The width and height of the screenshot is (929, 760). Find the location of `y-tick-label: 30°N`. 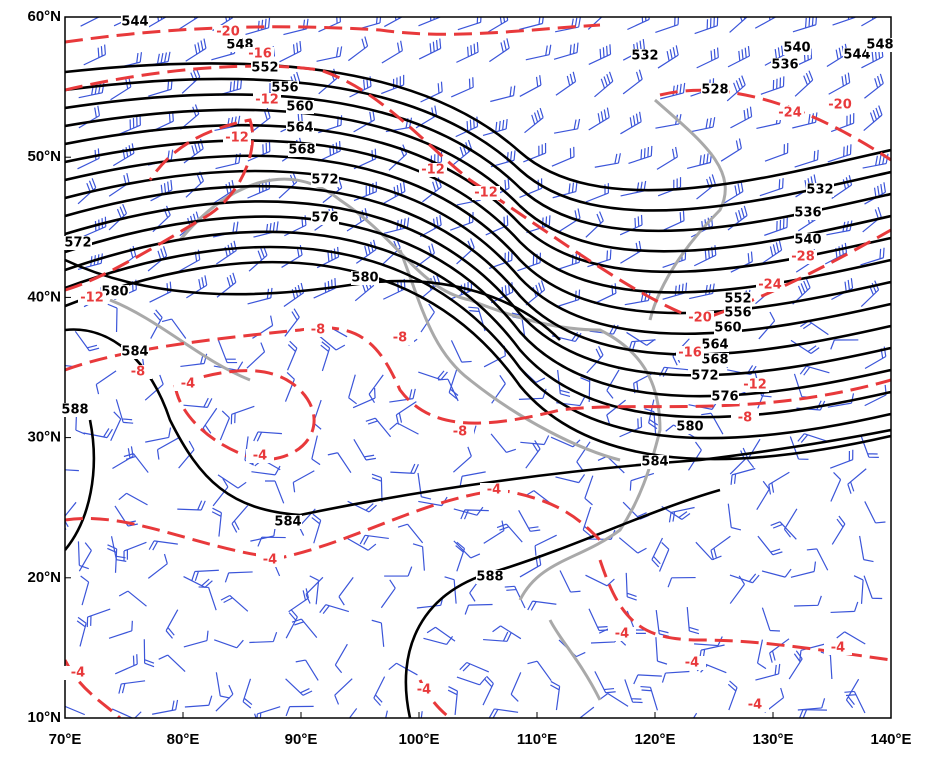

y-tick-label: 30°N is located at coordinates (44, 437).